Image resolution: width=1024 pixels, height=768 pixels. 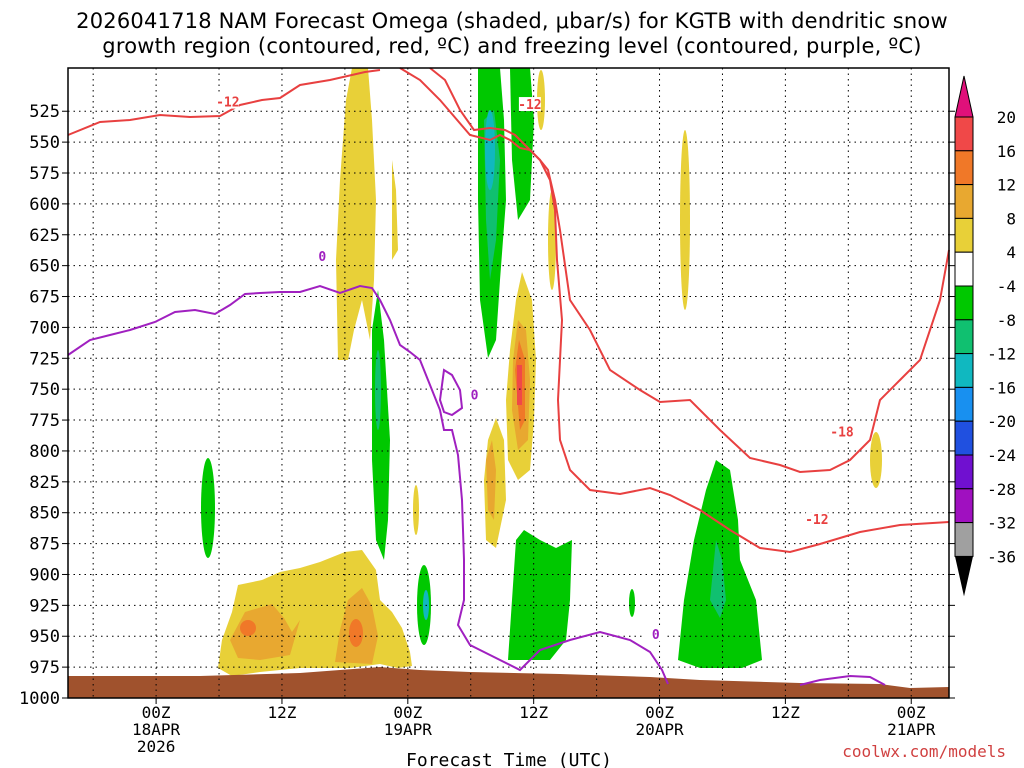 What do you see at coordinates (876, 460) in the screenshot?
I see `omega-positive-yellow-late` at bounding box center [876, 460].